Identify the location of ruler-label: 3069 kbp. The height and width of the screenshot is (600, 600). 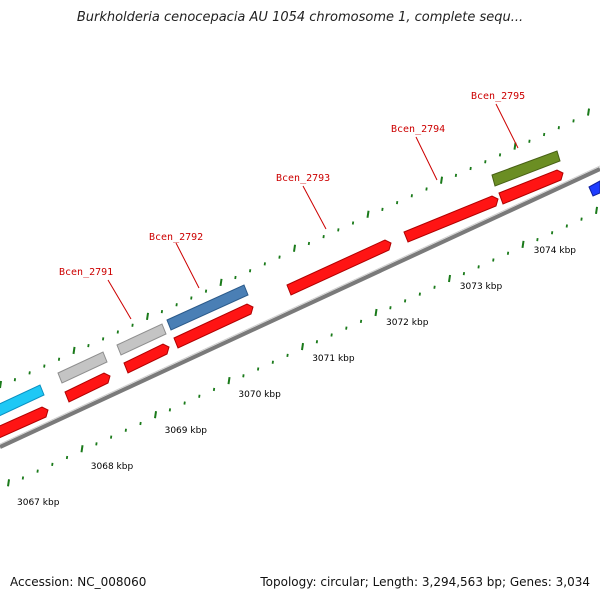
(186, 431).